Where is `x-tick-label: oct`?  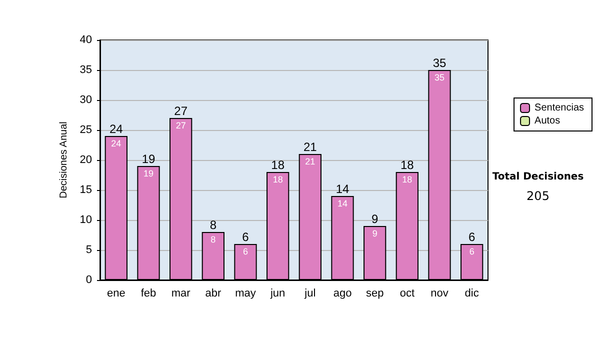 x-tick-label: oct is located at coordinates (407, 294).